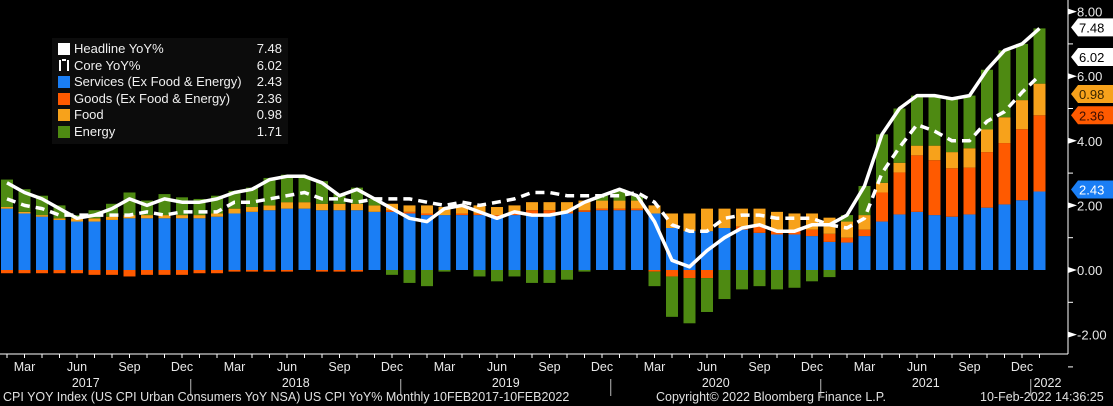  I want to click on legend-label: Energy, so click(95, 131).